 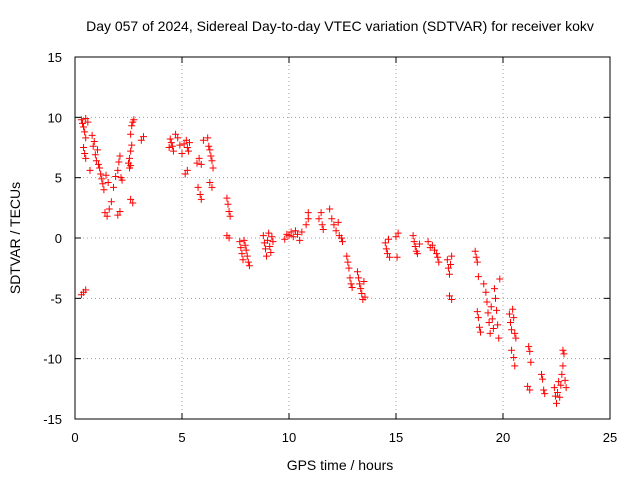 I want to click on y-tick-label: -15, so click(x=52, y=419).